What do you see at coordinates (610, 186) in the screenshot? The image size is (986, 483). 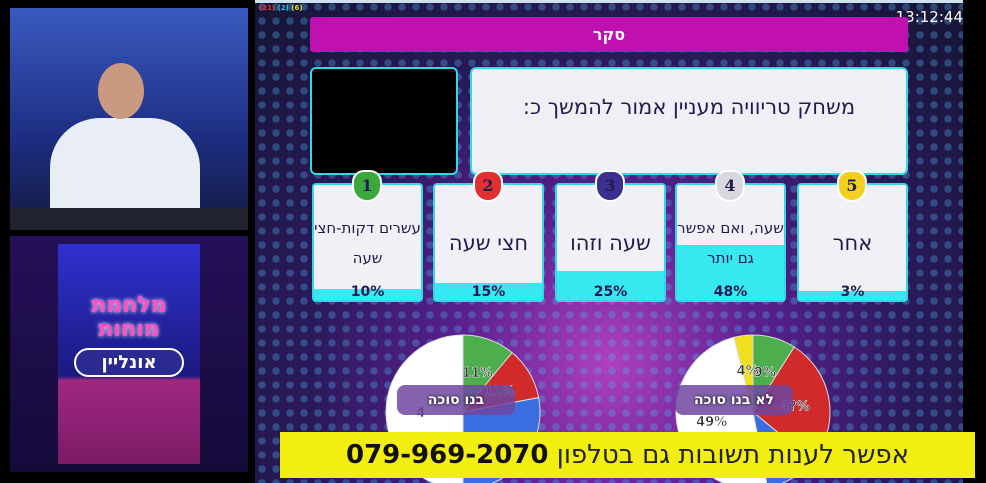 I see `answer-number-badge: 3` at bounding box center [610, 186].